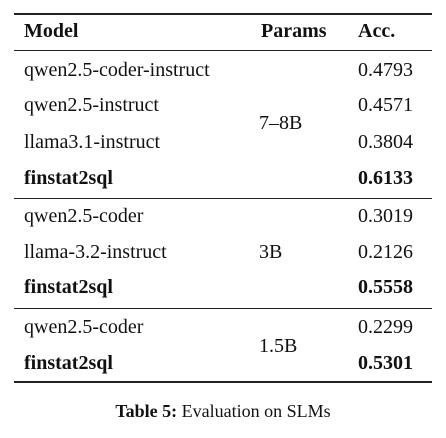 This screenshot has height=438, width=446. What do you see at coordinates (51, 31) in the screenshot?
I see `header-model: Model` at bounding box center [51, 31].